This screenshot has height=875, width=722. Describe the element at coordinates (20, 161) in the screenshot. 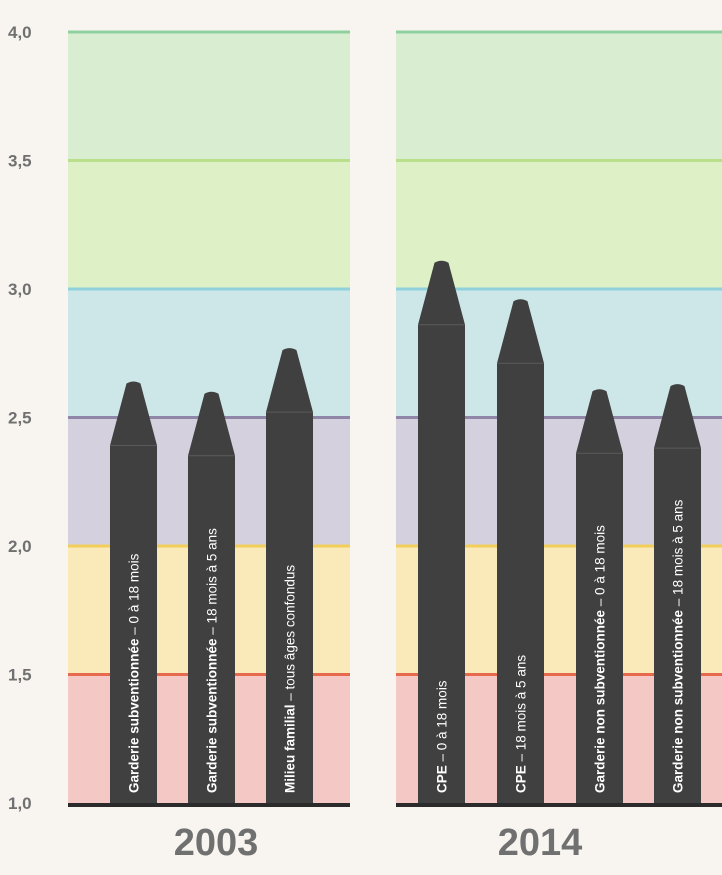

I see `y-tick-label: 3,5` at that location.